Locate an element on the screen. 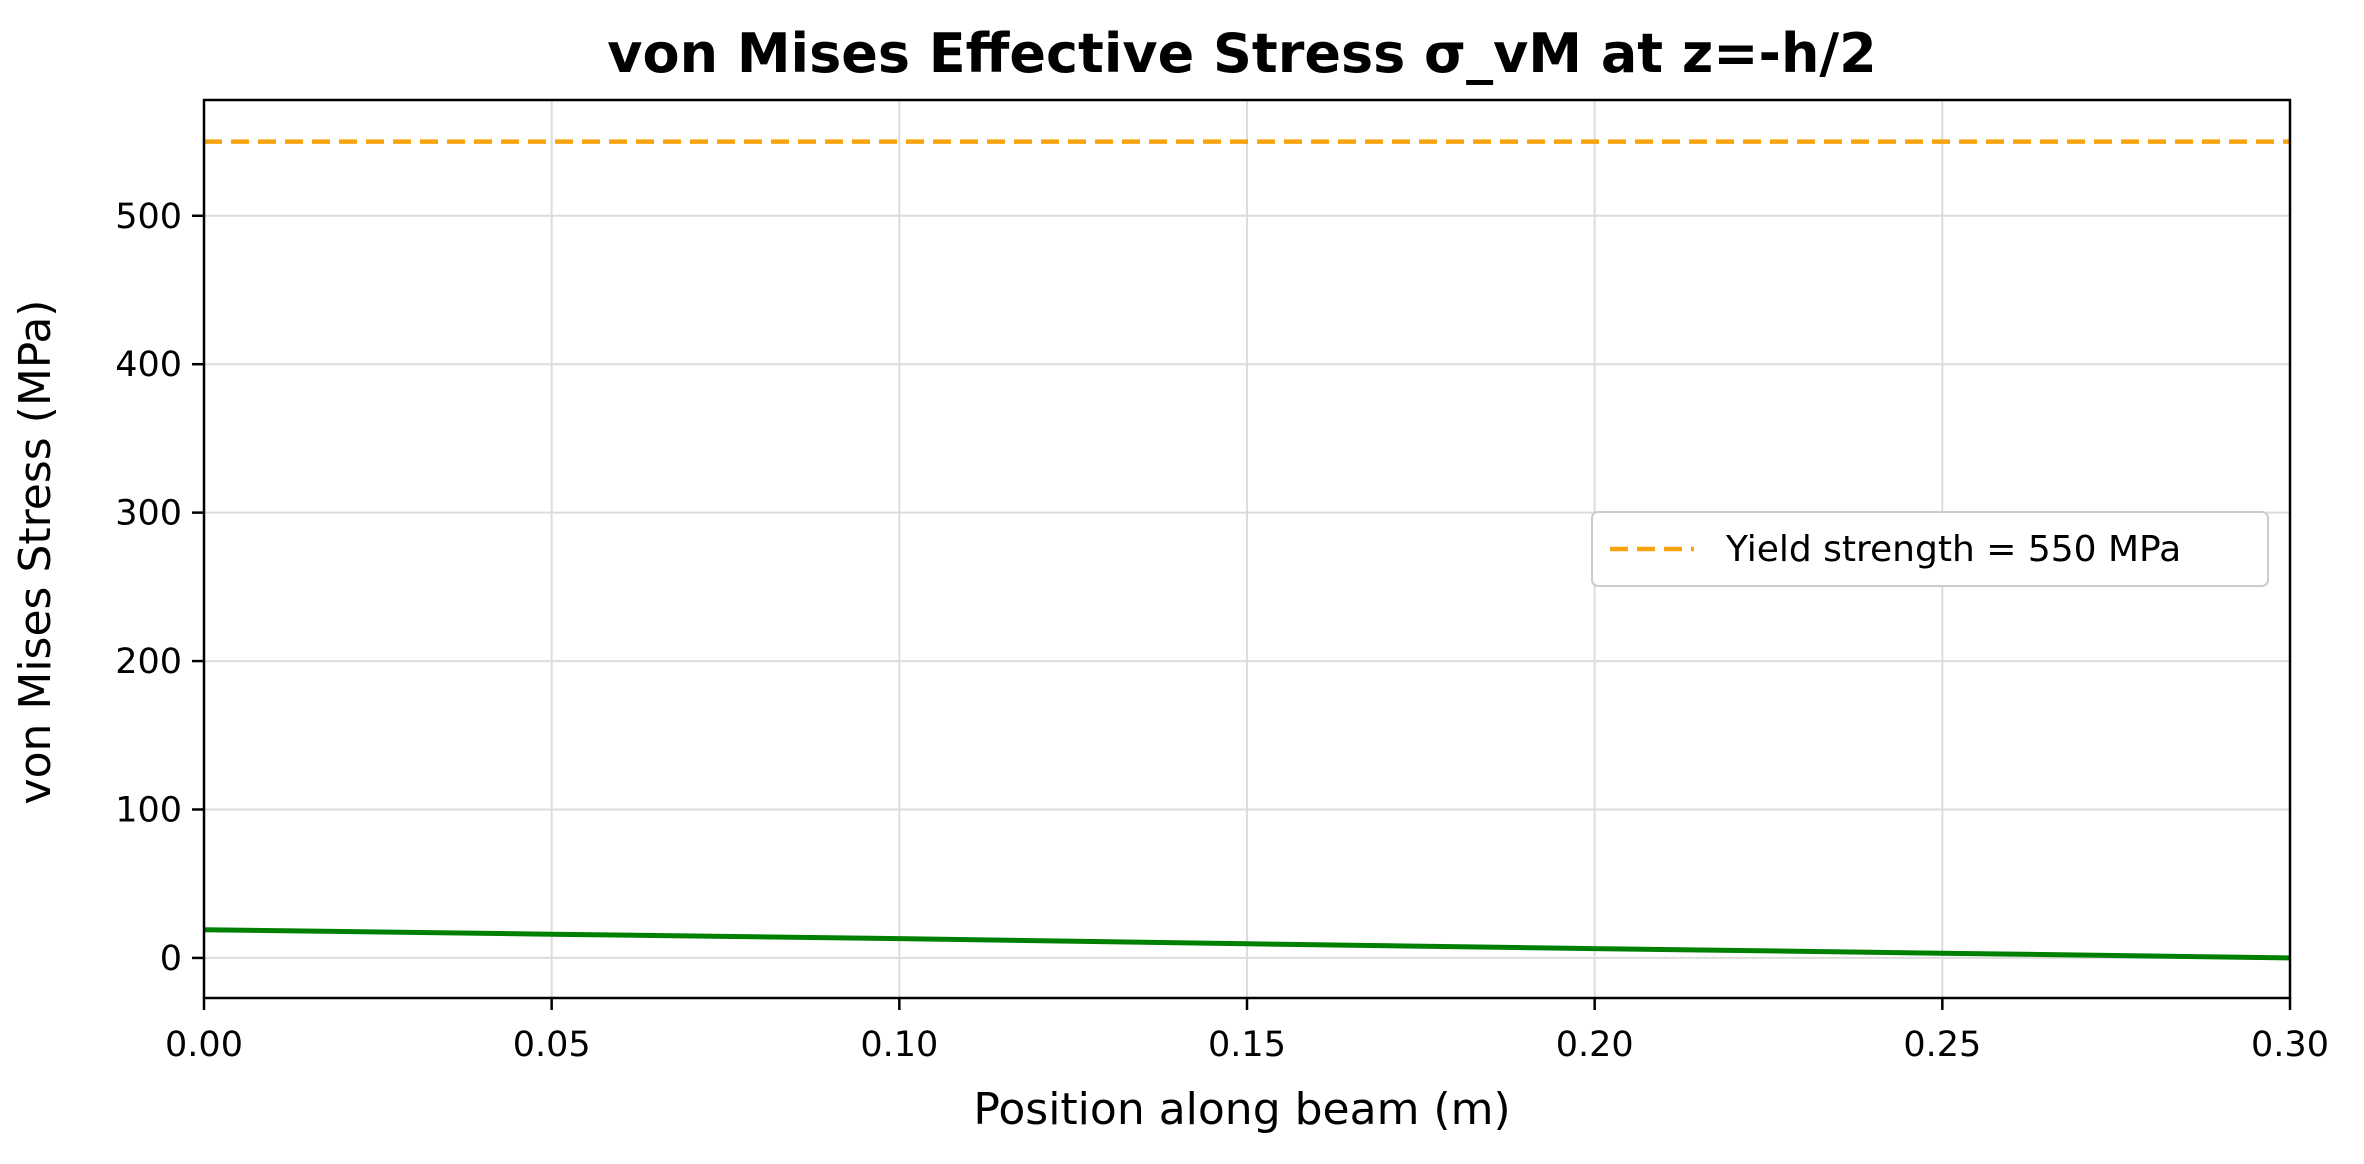 This screenshot has width=2364, height=1164. y-tick-label: 100 is located at coordinates (148, 810).